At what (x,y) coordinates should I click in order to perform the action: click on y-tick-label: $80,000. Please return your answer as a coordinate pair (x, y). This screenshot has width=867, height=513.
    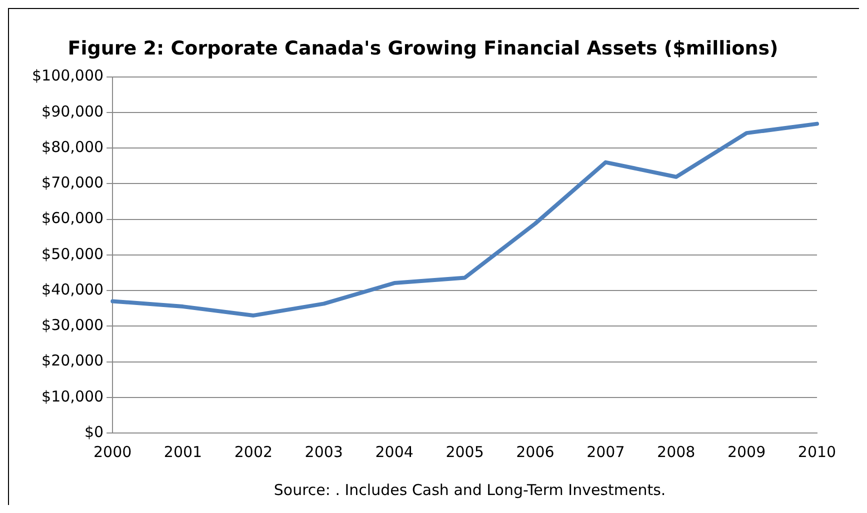
    Looking at the image, I should click on (73, 147).